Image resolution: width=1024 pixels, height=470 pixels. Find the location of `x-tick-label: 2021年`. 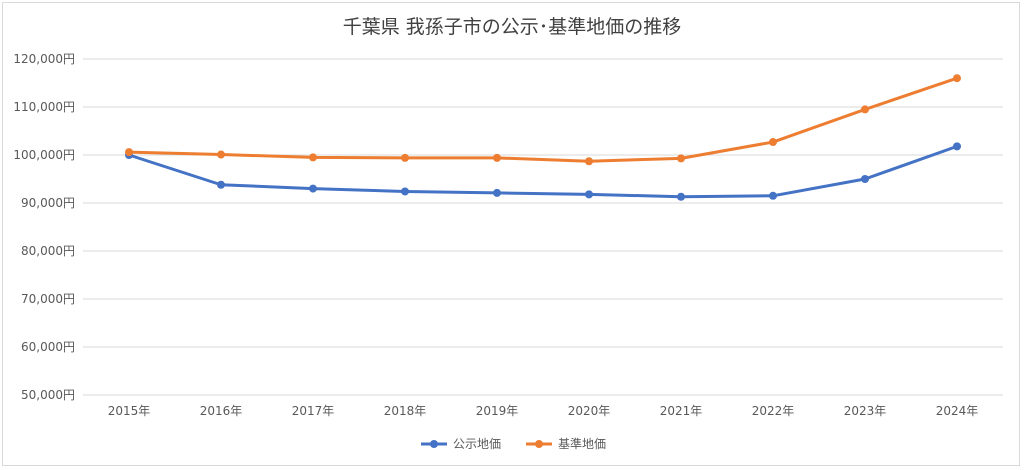

x-tick-label: 2021年 is located at coordinates (681, 411).